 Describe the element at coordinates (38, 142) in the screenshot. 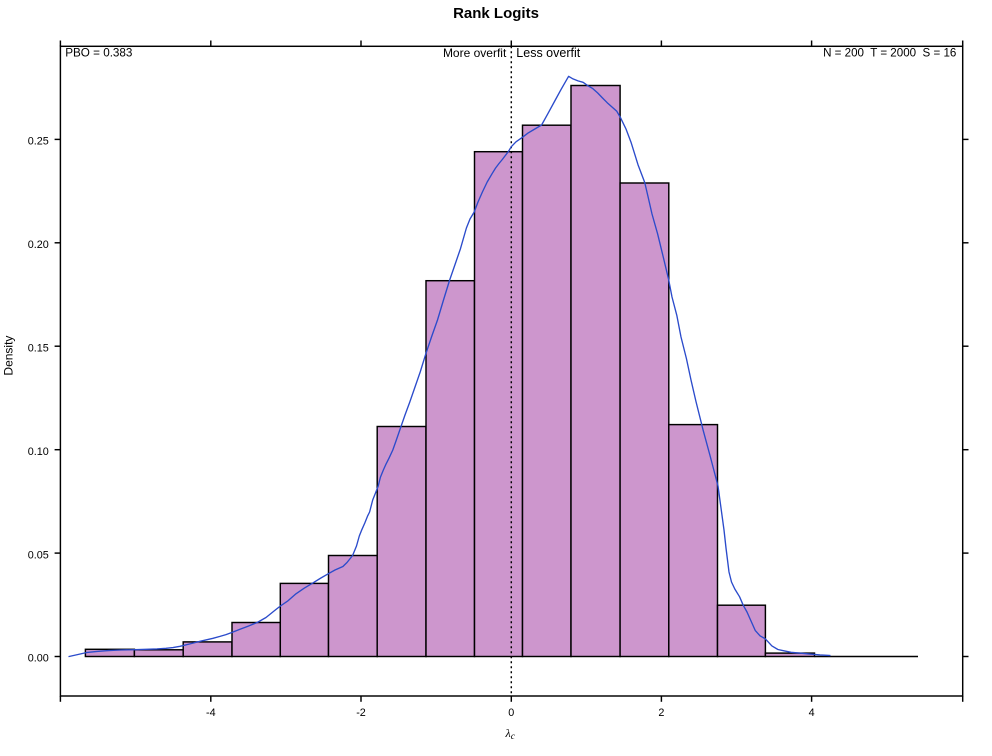

I see `svg-text: 0.25` at that location.